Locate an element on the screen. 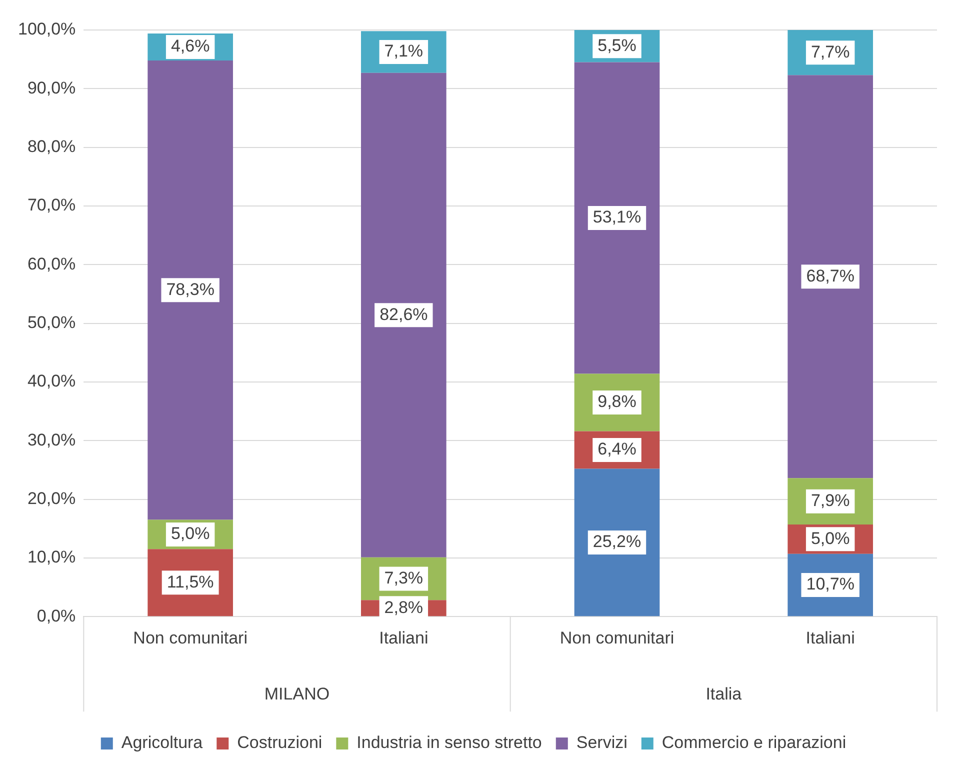 This screenshot has width=957, height=772. data-label: 25,2% is located at coordinates (617, 542).